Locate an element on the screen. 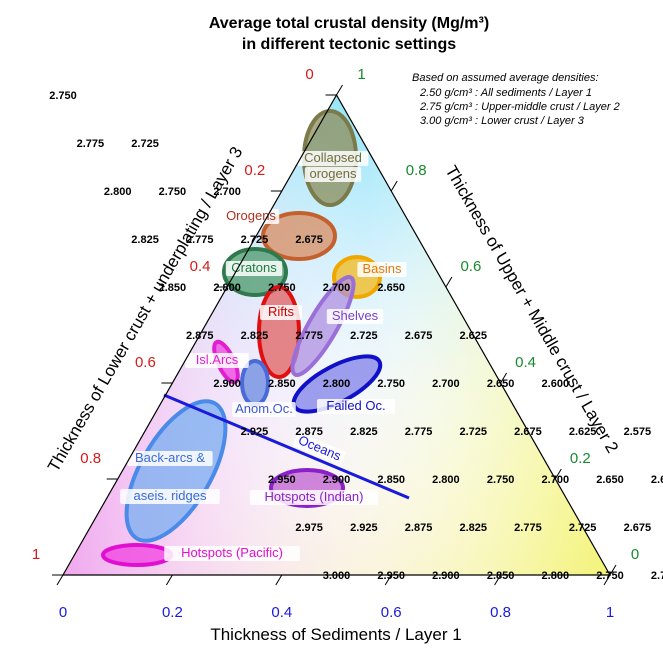 The width and height of the screenshot is (663, 650). group-label-text: Cratons is located at coordinates (254, 267).